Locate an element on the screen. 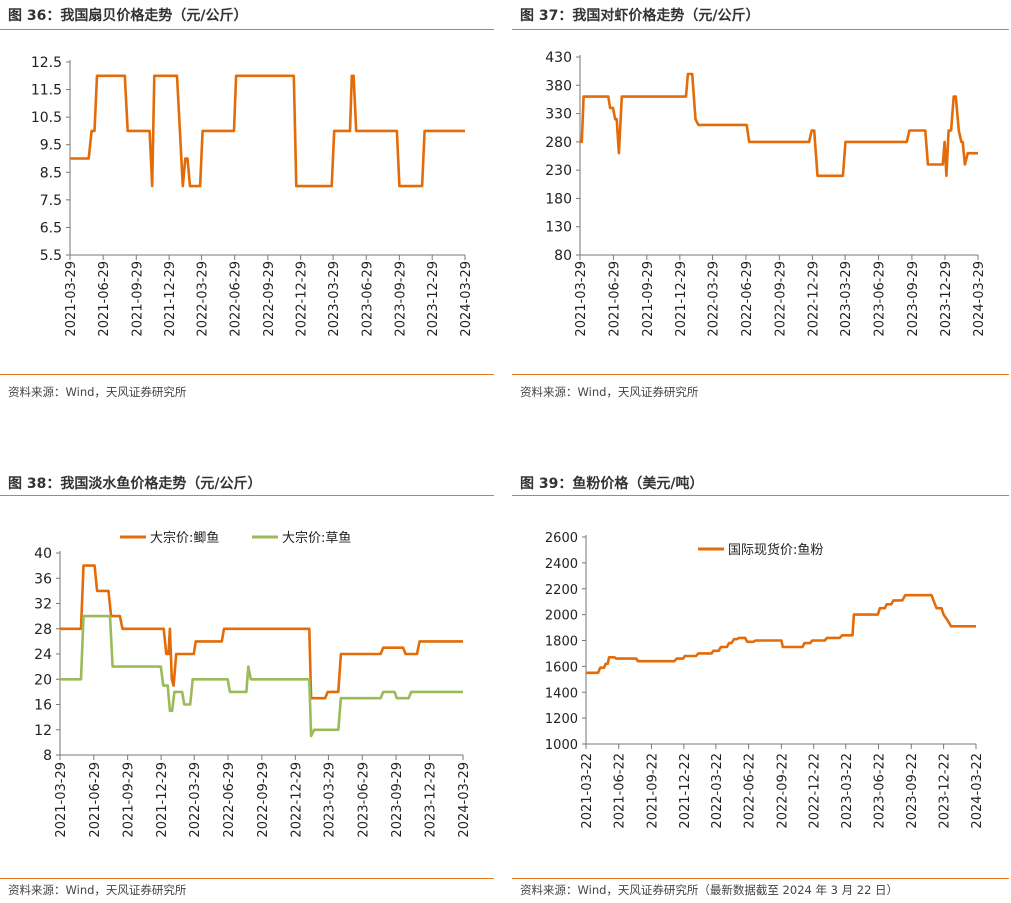 The height and width of the screenshot is (903, 1011). y-tick-label: 32 is located at coordinates (43, 605).